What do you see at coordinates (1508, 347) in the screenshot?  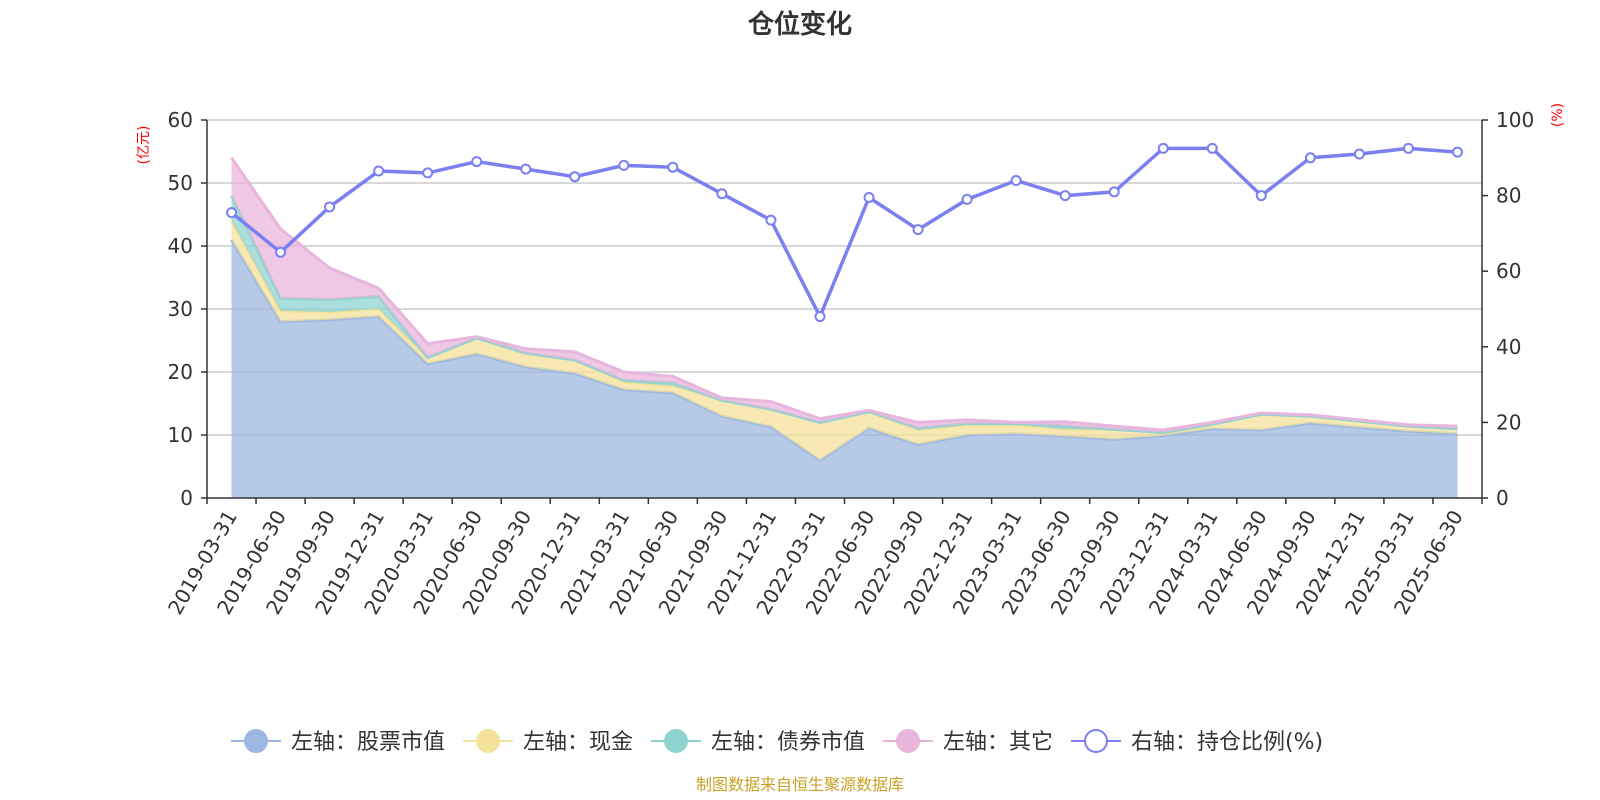 I see `right-y-tick-label: 40` at bounding box center [1508, 347].